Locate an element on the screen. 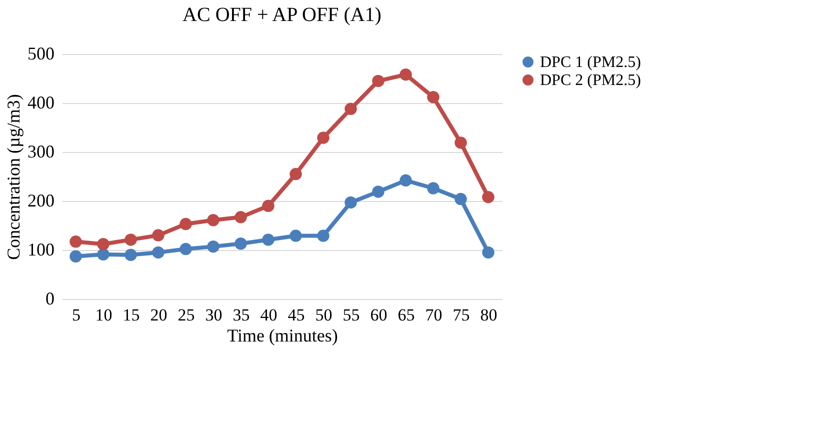  x-axis-title: Time (minutes) is located at coordinates (282, 336).